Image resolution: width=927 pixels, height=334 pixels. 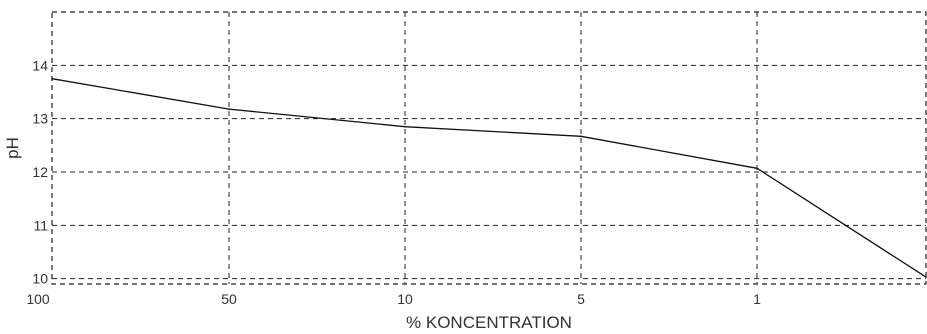 What do you see at coordinates (757, 299) in the screenshot?
I see `x-tick-label: 1` at bounding box center [757, 299].